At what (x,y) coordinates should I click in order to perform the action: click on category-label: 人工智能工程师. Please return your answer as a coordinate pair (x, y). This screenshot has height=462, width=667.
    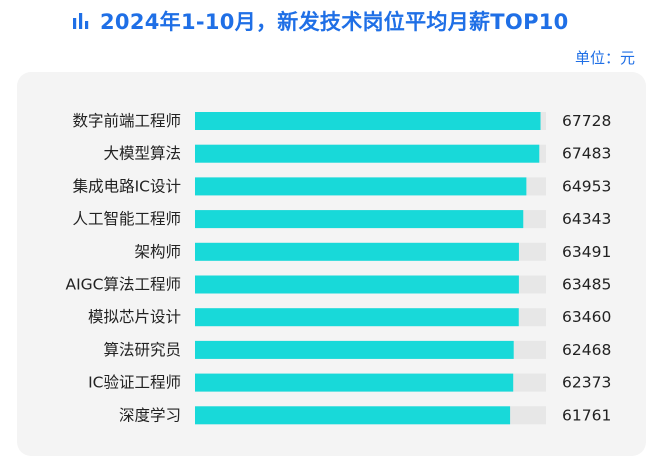
    Looking at the image, I should click on (126, 219).